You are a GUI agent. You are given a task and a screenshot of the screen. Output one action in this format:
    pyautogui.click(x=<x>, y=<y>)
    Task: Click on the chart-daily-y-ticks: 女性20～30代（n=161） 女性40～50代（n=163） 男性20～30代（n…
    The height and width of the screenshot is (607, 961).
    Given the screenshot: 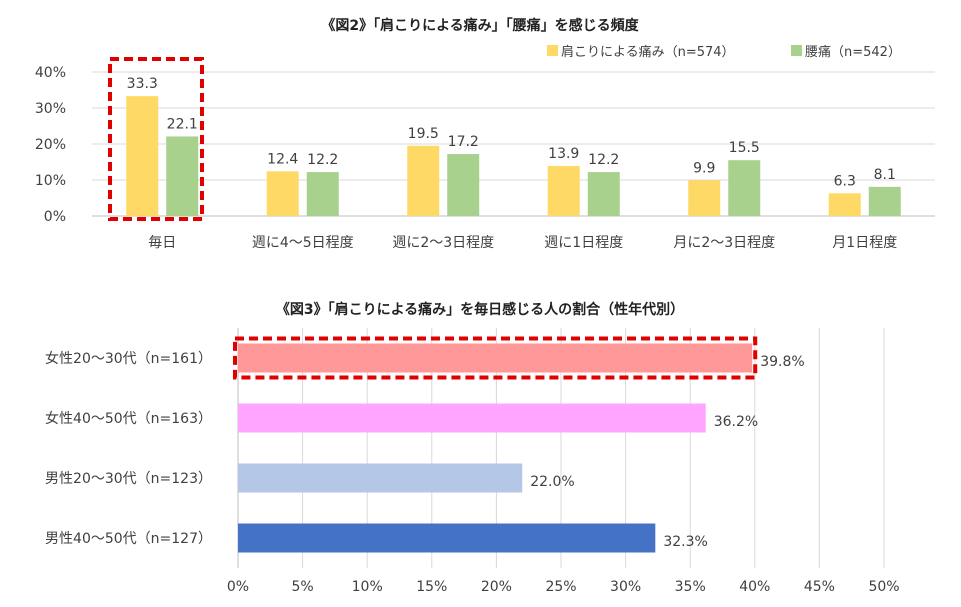 What is the action you would take?
    pyautogui.click(x=128, y=448)
    